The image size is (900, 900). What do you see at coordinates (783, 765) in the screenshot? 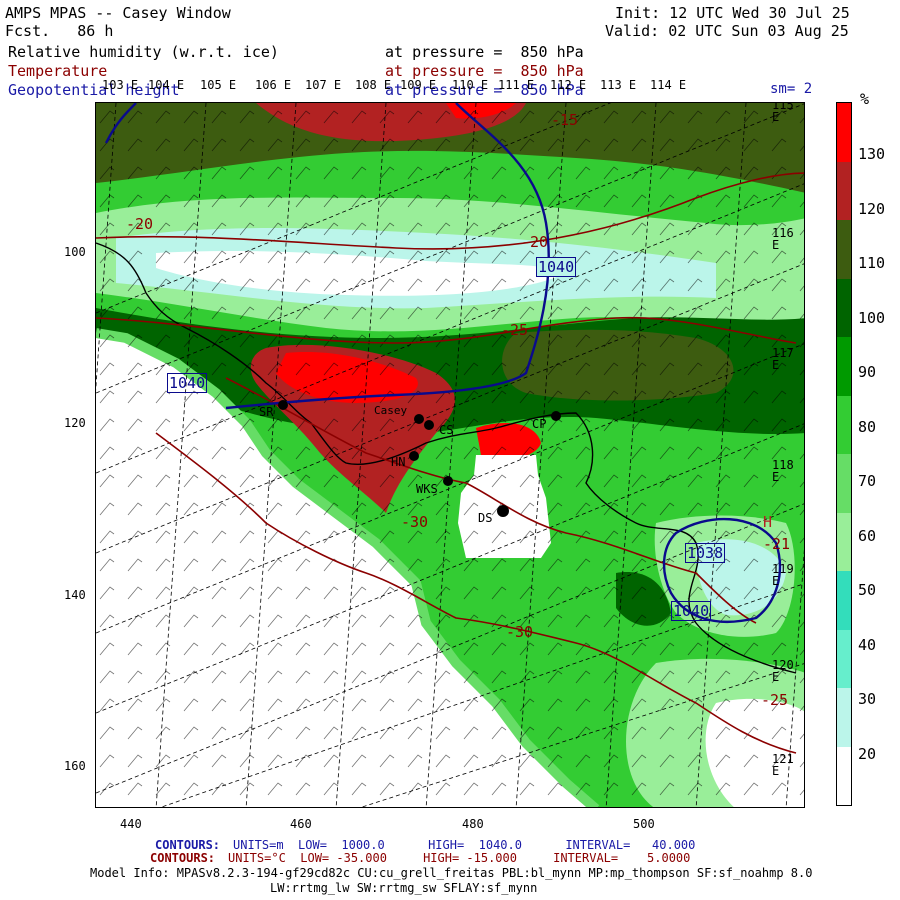
I see `right-longitude-label: 121 E` at bounding box center [783, 765].